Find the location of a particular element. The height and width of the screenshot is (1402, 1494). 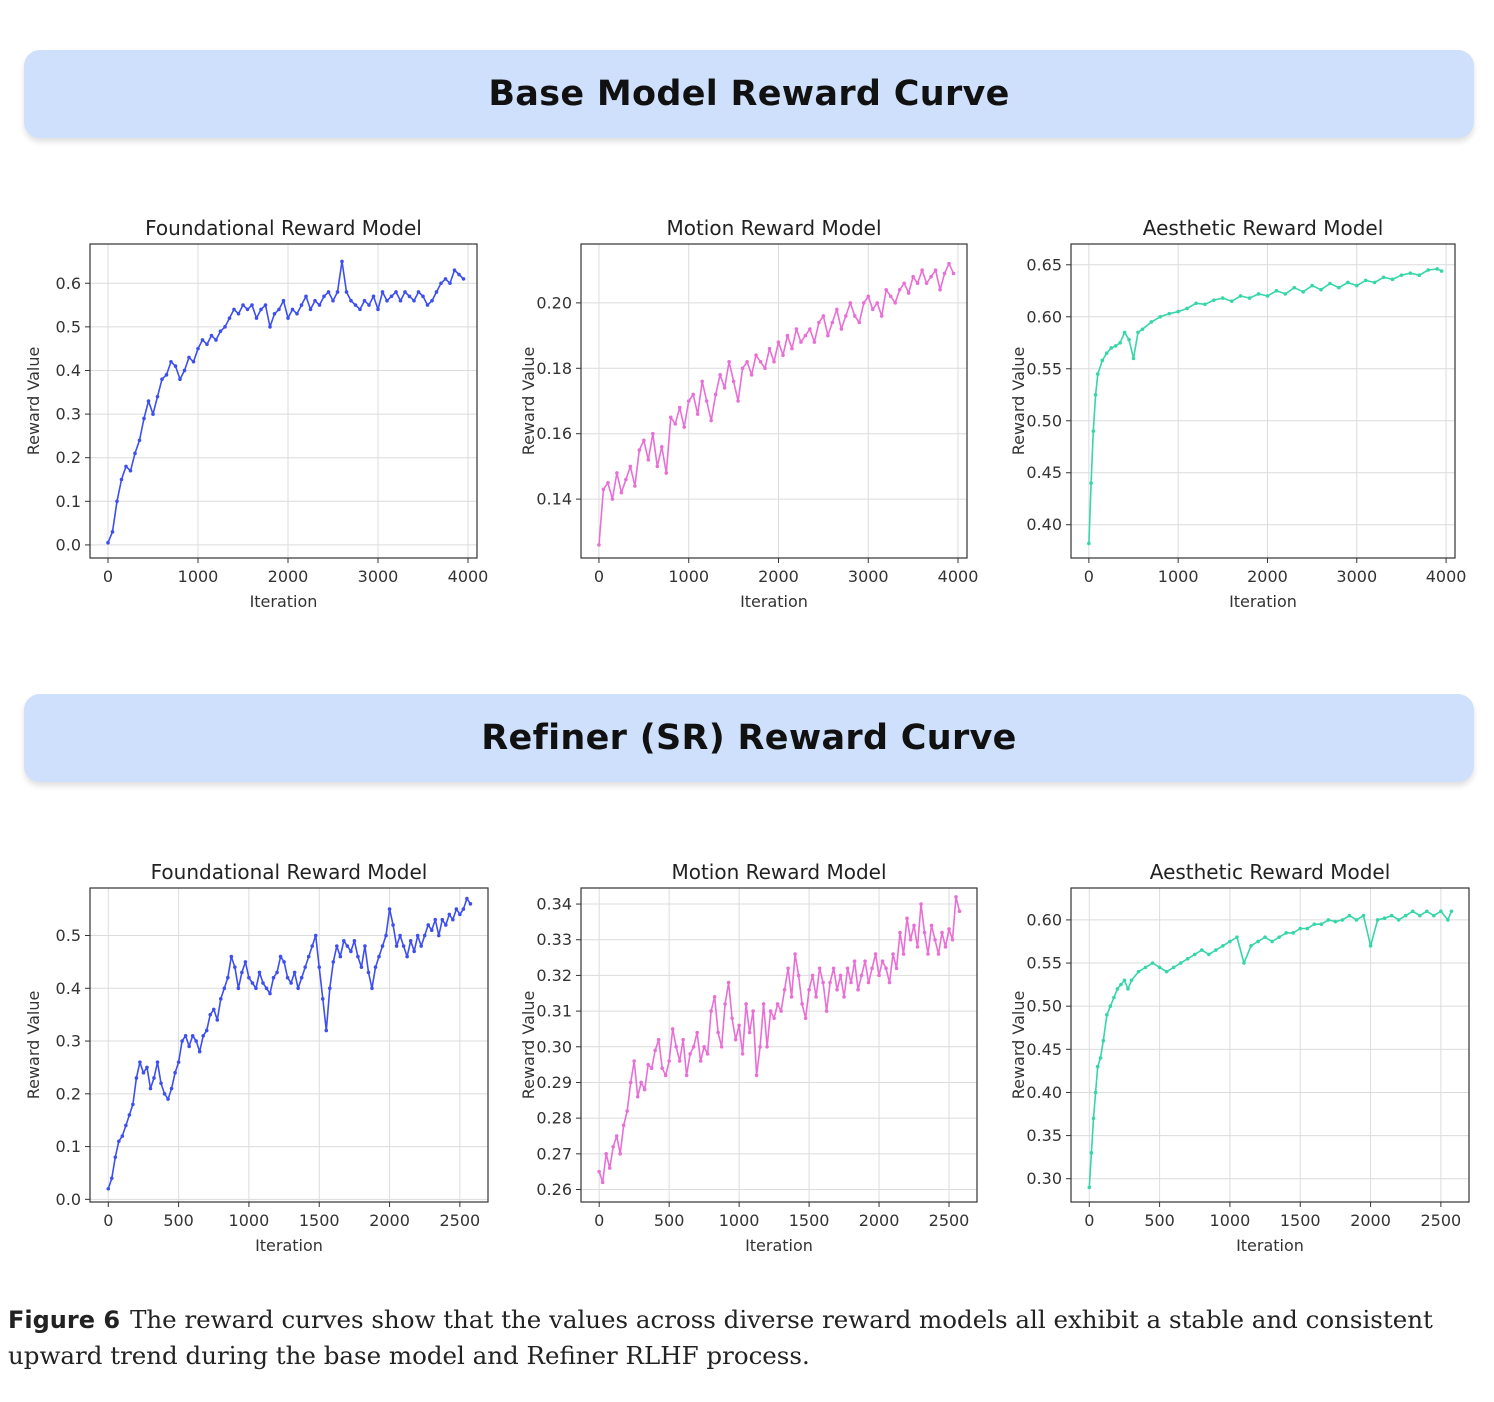

y-tick-label: 0.55 is located at coordinates (1044, 963).